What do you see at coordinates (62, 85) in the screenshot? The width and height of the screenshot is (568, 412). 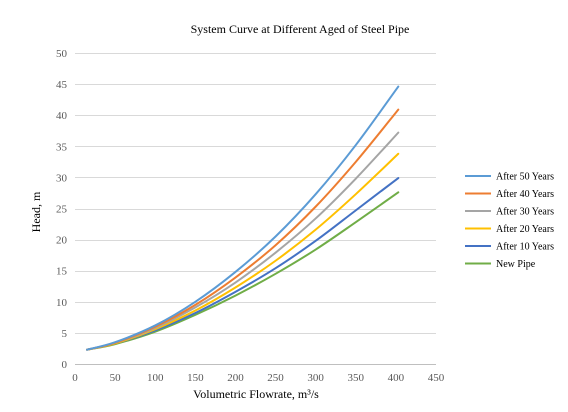 I see `y-tick-label: 45` at bounding box center [62, 85].